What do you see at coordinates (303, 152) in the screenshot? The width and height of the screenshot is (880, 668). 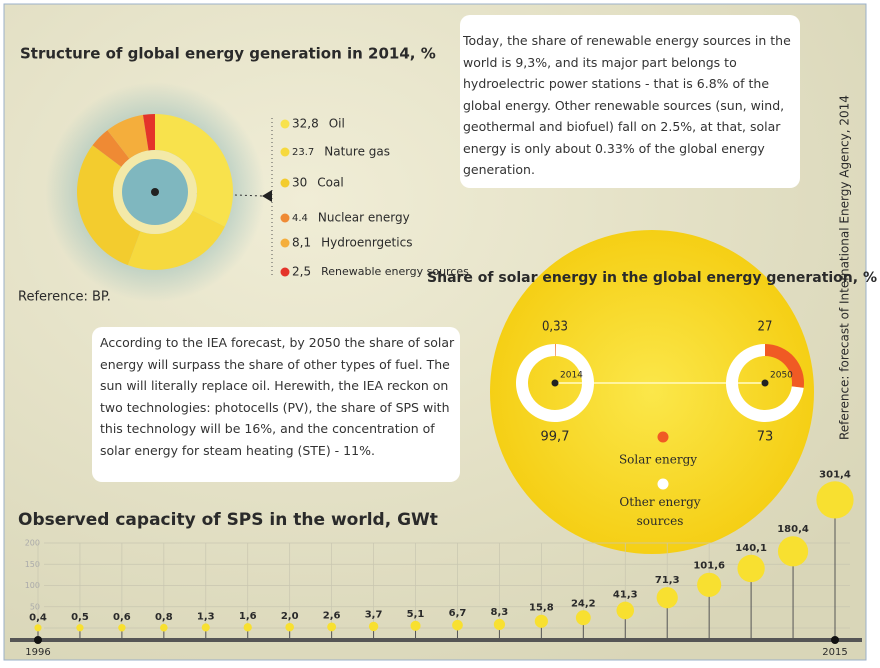 I see `legend-value: 23.7` at bounding box center [303, 152].